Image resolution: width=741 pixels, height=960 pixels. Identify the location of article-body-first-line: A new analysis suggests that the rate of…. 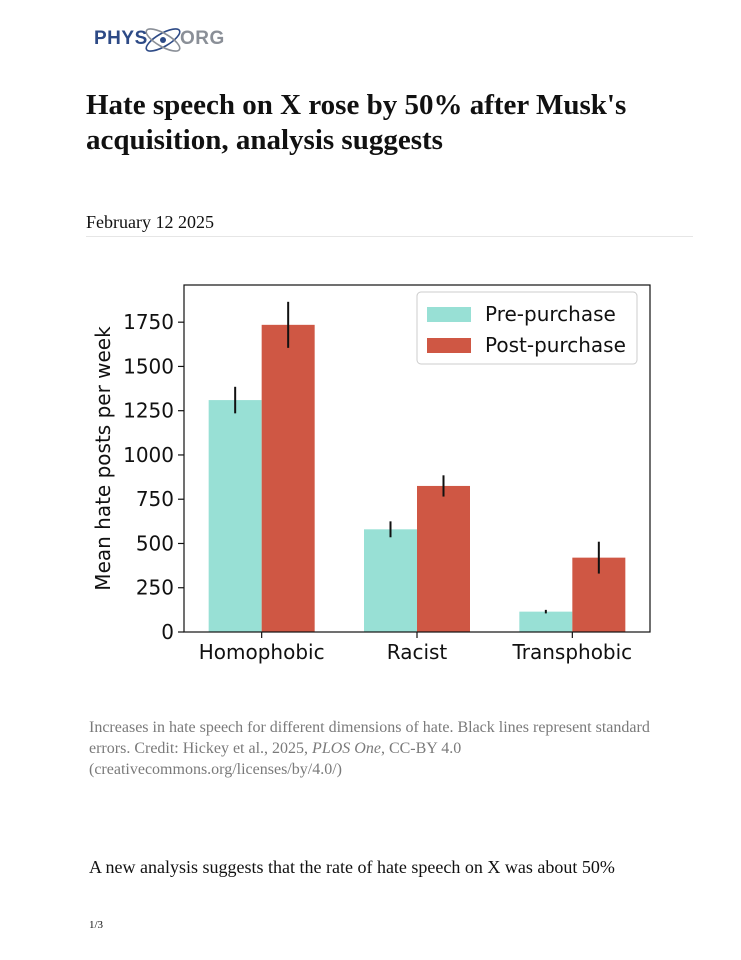
(352, 867).